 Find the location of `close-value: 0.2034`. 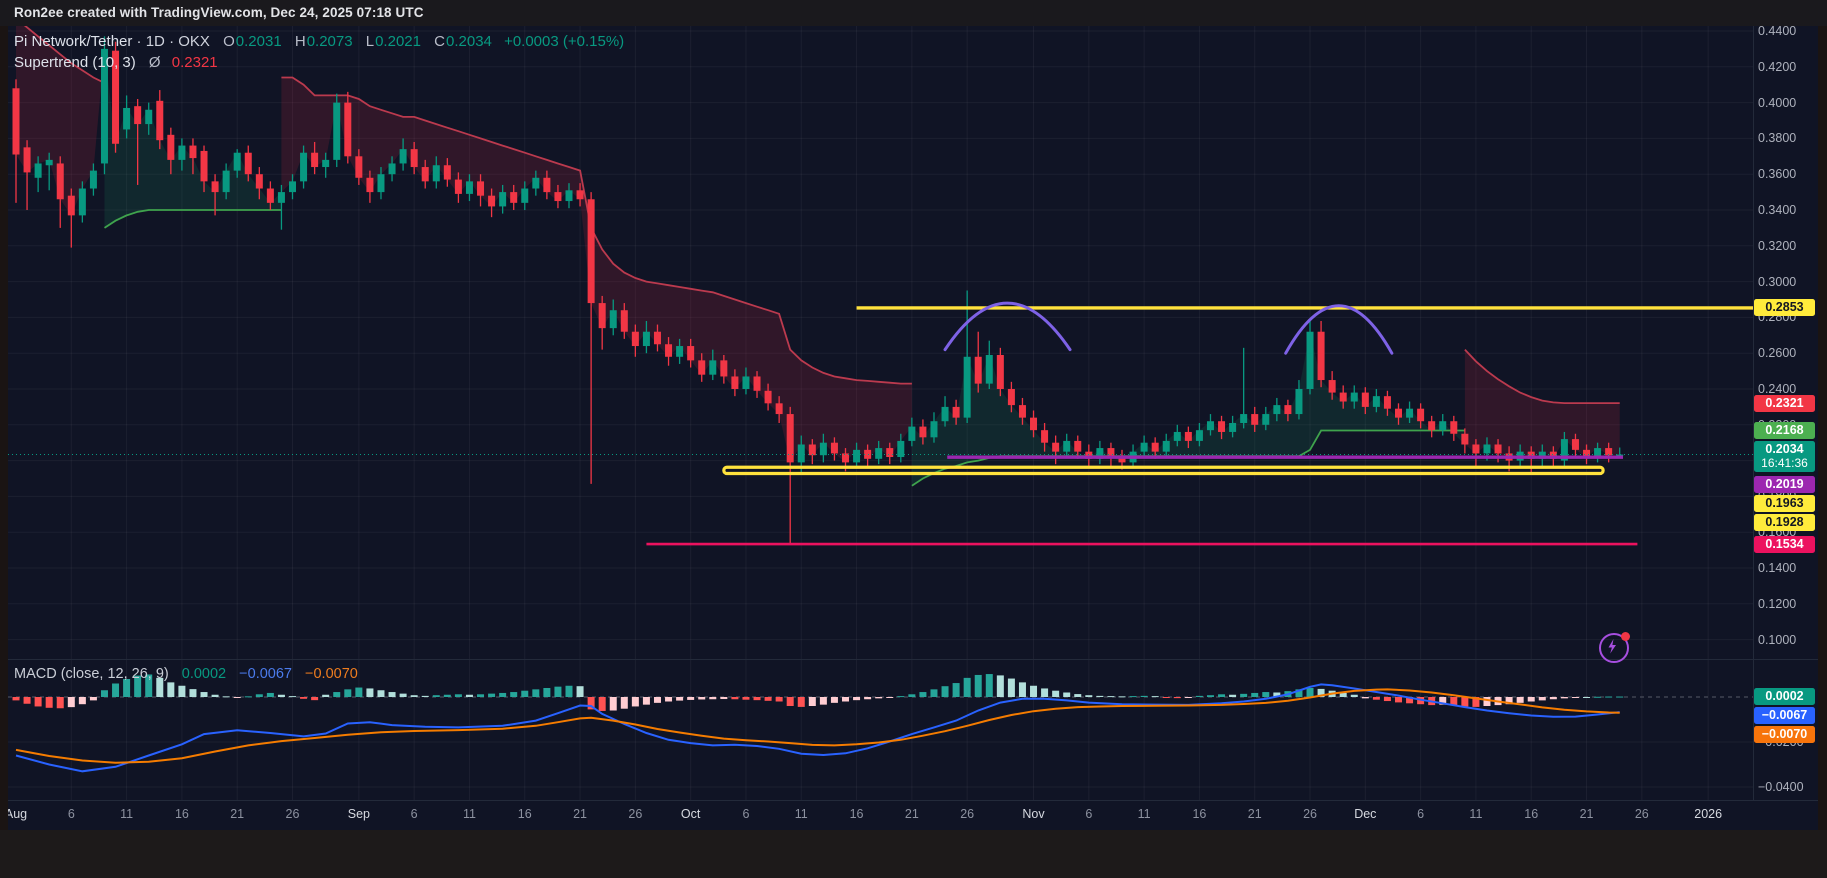

close-value: 0.2034 is located at coordinates (469, 41).